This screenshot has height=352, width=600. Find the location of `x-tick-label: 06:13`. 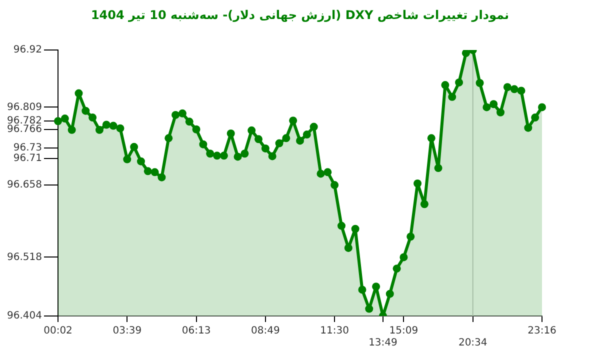

x-tick-label: 06:13 is located at coordinates (196, 331).